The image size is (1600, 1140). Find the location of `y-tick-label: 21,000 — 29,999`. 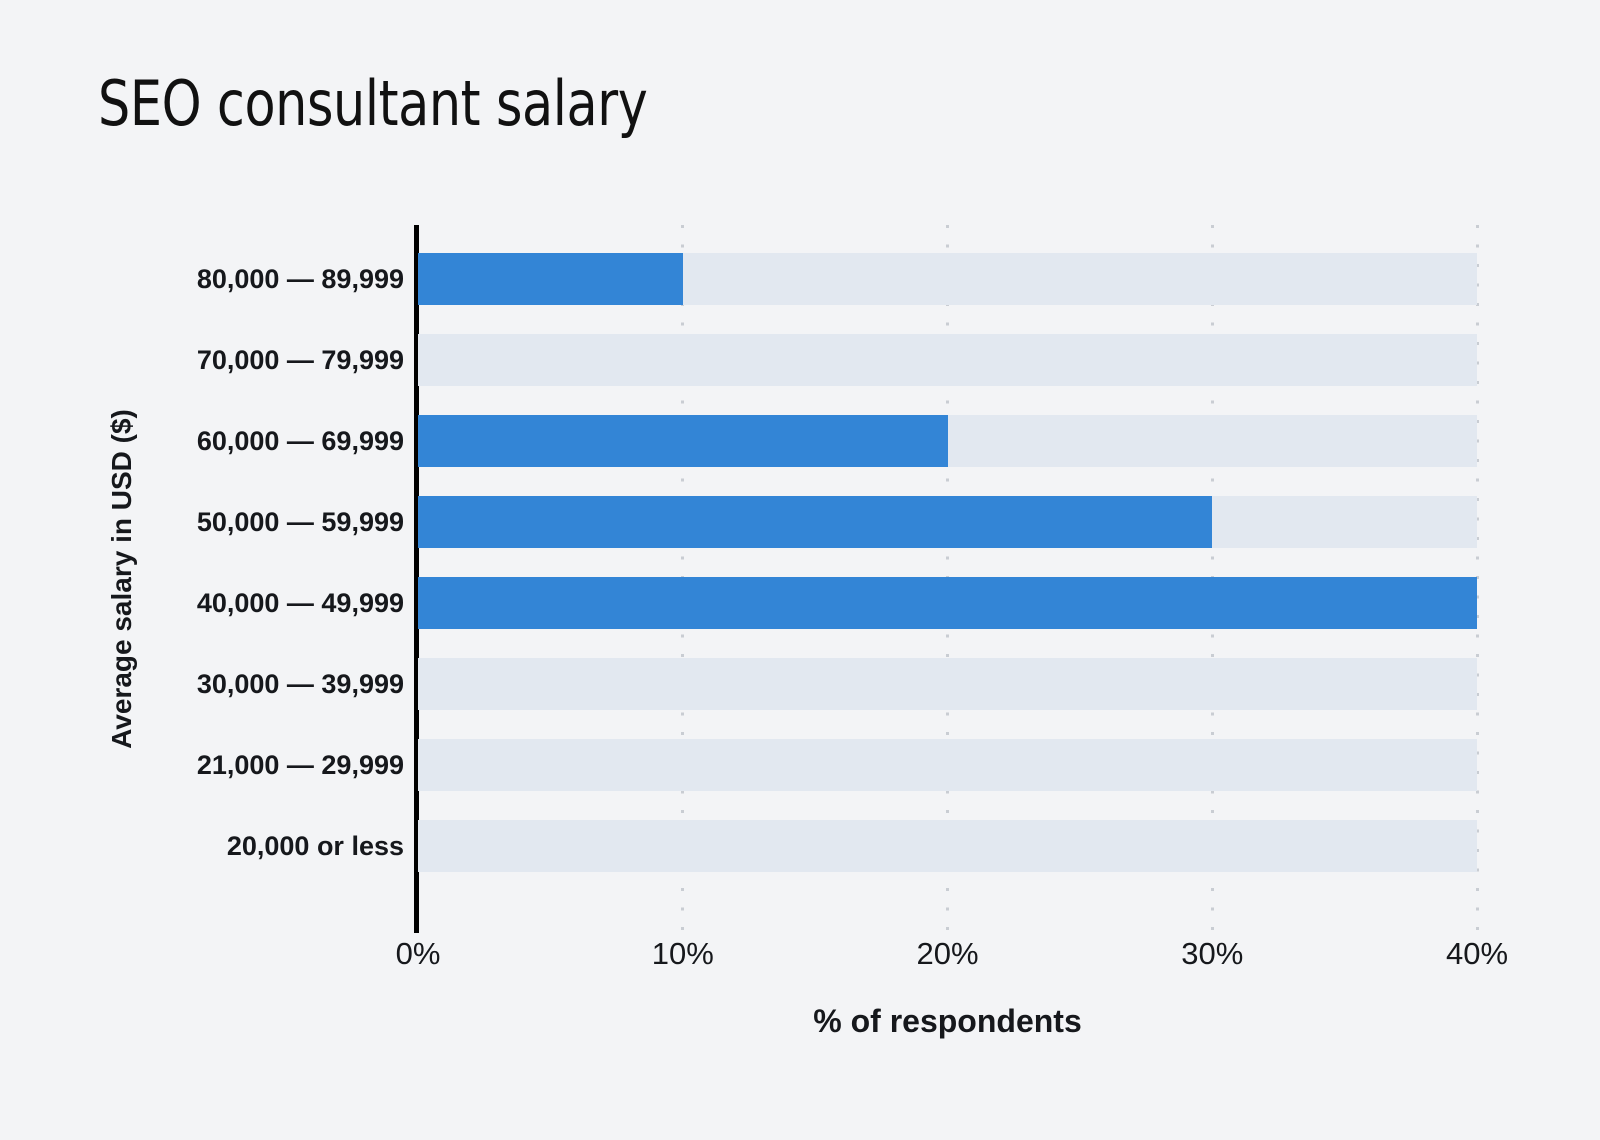

y-tick-label: 21,000 — 29,999 is located at coordinates (300, 765).